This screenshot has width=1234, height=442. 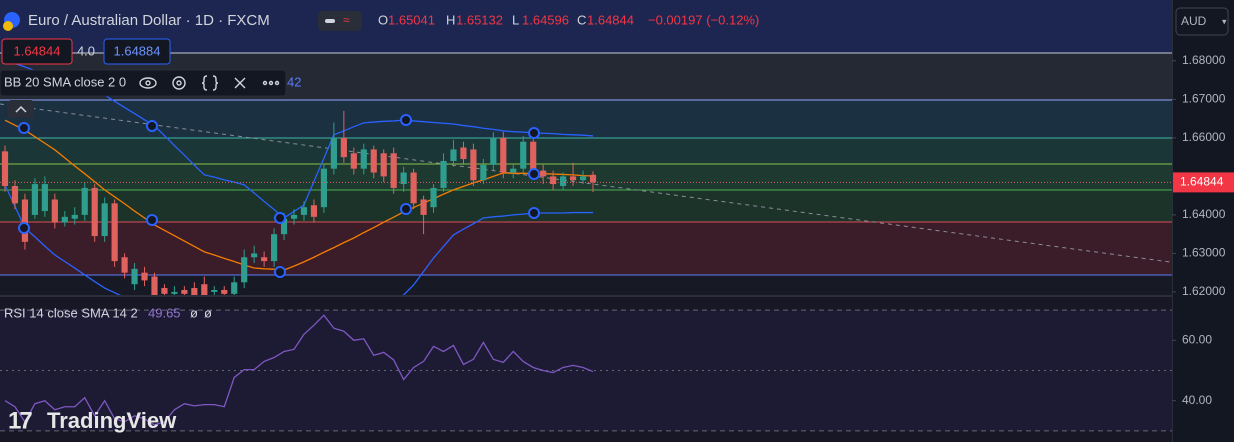 I want to click on y-tick-label: 1.68000, so click(x=1204, y=60).